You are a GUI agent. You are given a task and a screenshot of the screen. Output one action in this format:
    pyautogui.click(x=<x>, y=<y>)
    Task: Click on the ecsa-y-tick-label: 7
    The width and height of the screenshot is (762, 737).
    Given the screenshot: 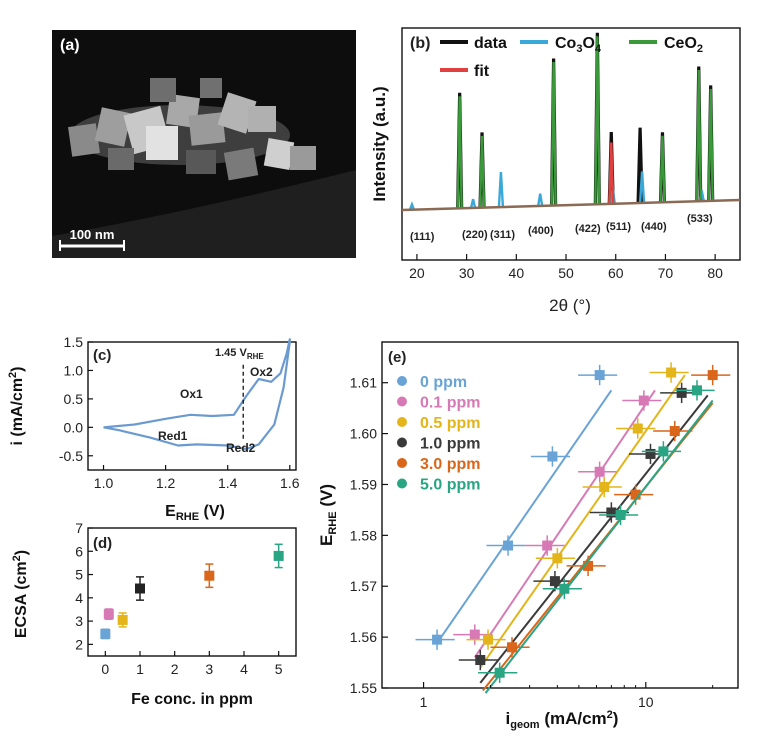 What is the action you would take?
    pyautogui.click(x=79, y=528)
    